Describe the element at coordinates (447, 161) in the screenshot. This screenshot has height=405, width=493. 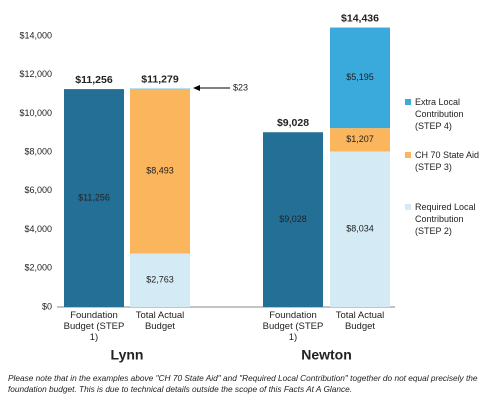
I see `legend-label: CH 70 State Aid (STEP 3)` at that location.